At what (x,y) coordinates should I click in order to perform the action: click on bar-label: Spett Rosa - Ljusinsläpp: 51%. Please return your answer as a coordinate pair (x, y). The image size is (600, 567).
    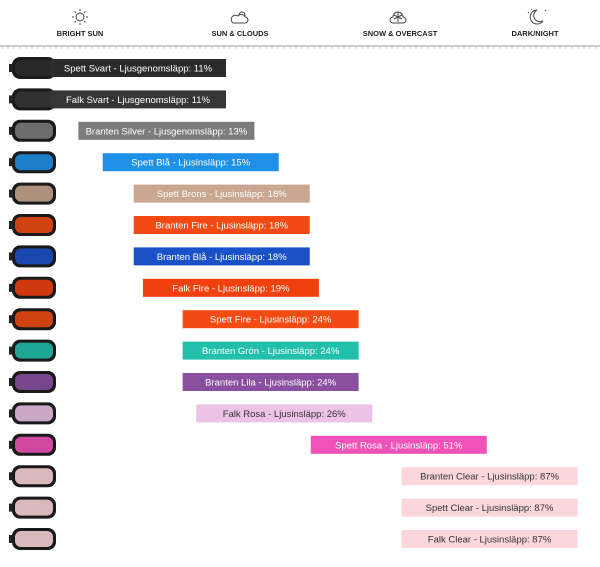
    Looking at the image, I should click on (399, 445).